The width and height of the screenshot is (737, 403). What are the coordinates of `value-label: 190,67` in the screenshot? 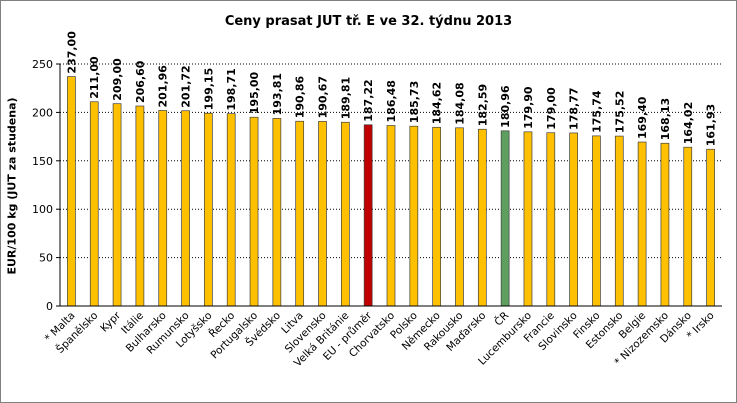 It's located at (323, 97).